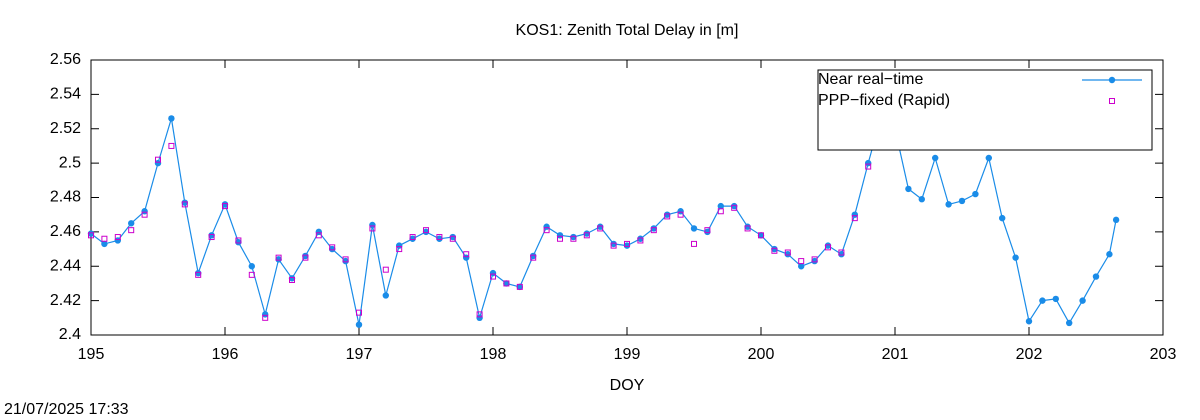 This screenshot has width=1200, height=420. Describe the element at coordinates (65, 59) in the screenshot. I see `y-tick-label: 2.56` at that location.